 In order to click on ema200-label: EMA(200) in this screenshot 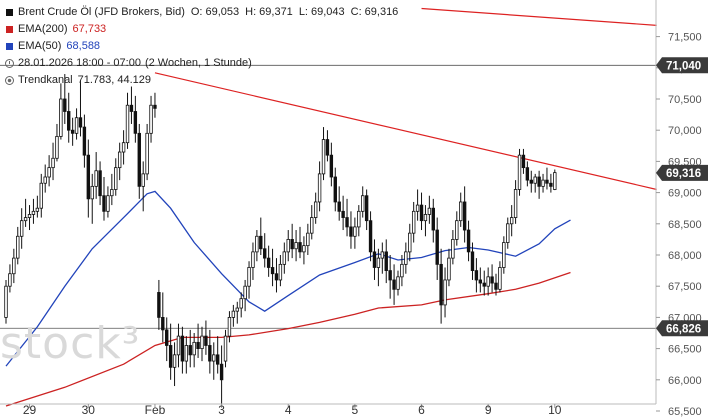, I will do `click(43, 29)`.